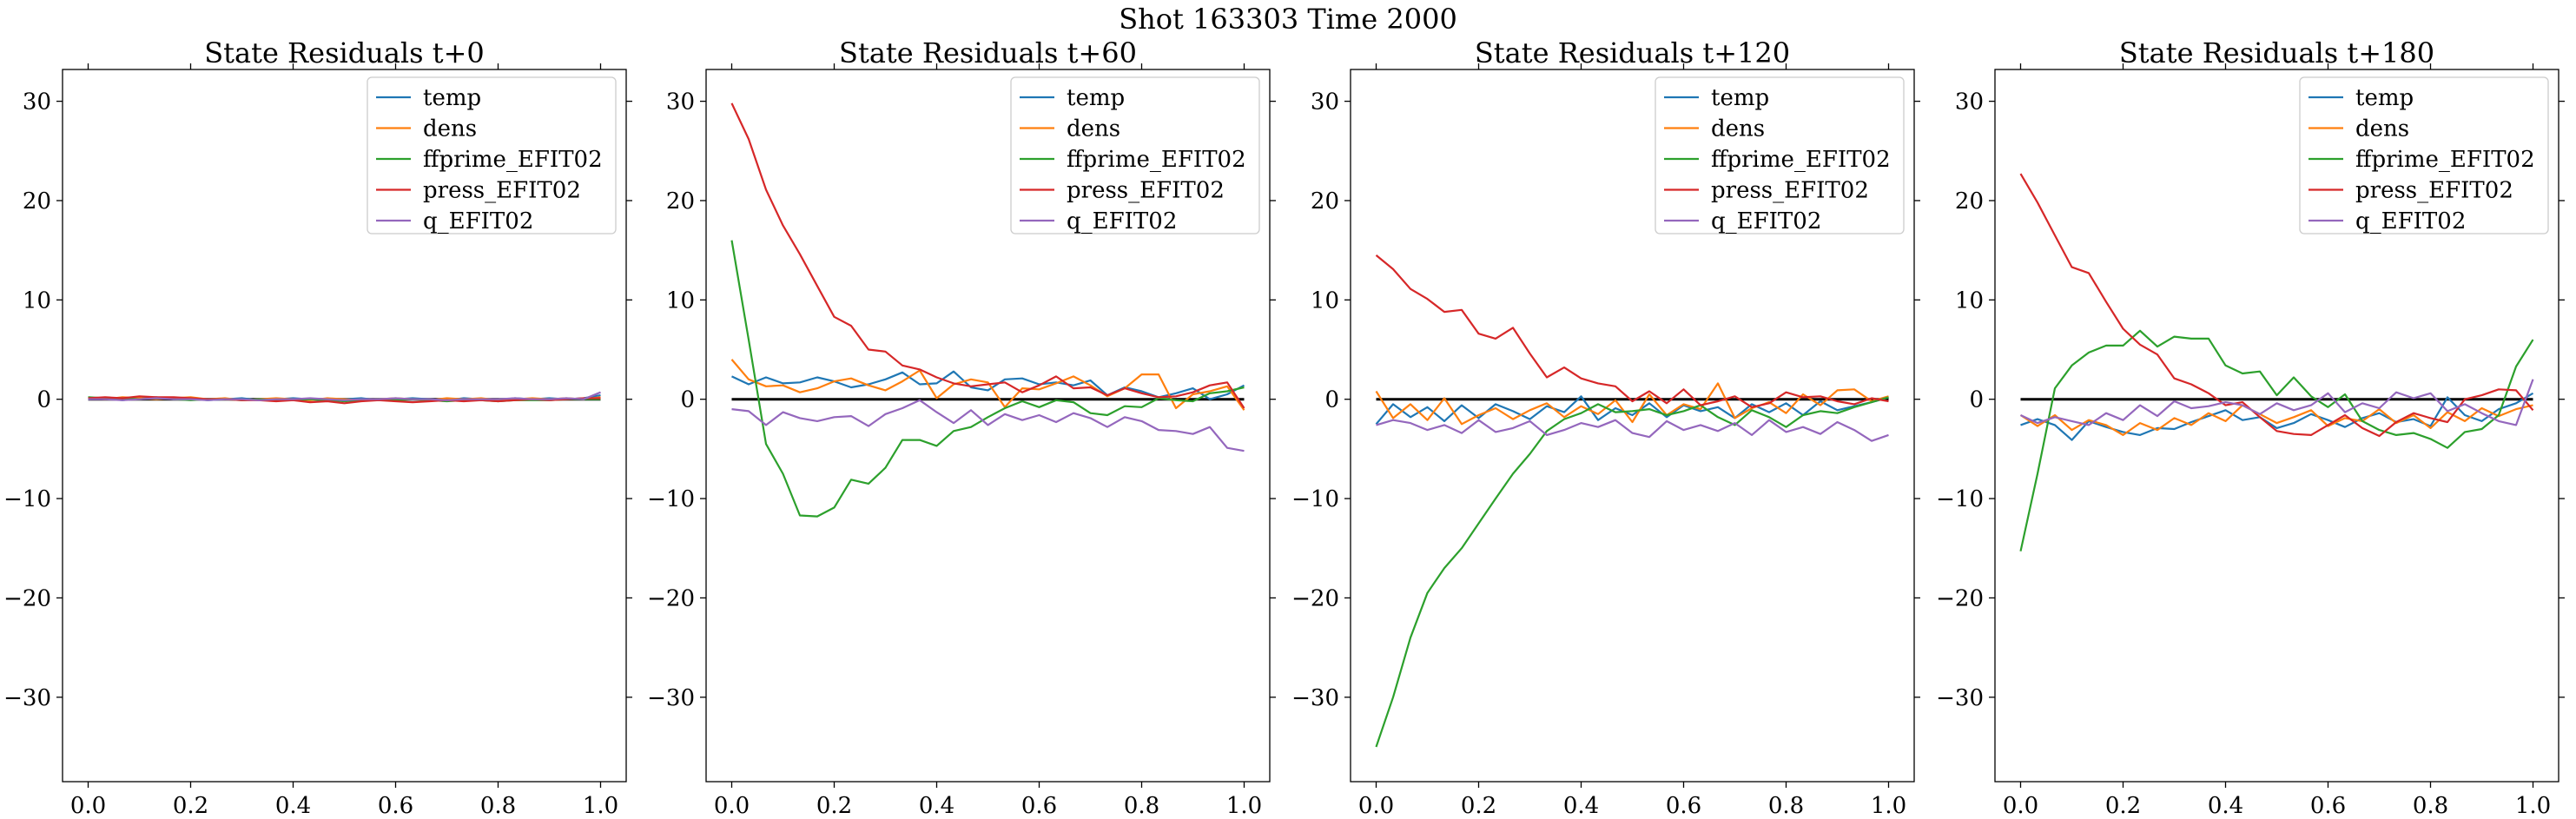 The height and width of the screenshot is (819, 2576). What do you see at coordinates (1632, 52) in the screenshot?
I see `panel-title: State Residuals t+120` at bounding box center [1632, 52].